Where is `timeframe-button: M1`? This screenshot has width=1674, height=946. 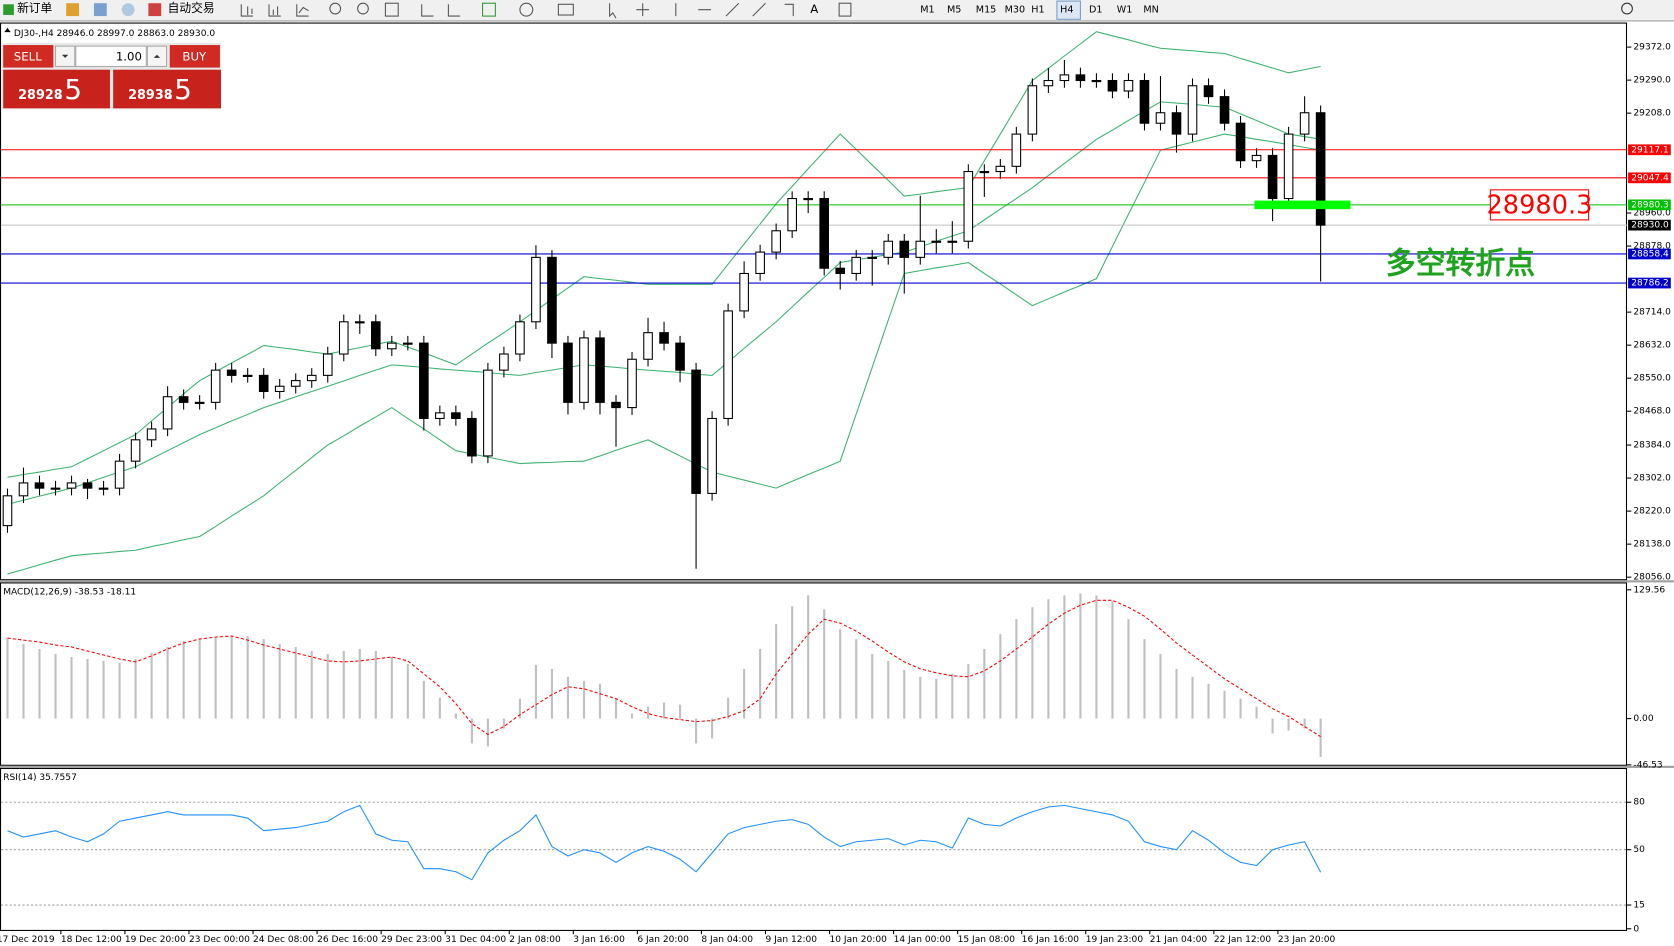
timeframe-button: M1 is located at coordinates (927, 10).